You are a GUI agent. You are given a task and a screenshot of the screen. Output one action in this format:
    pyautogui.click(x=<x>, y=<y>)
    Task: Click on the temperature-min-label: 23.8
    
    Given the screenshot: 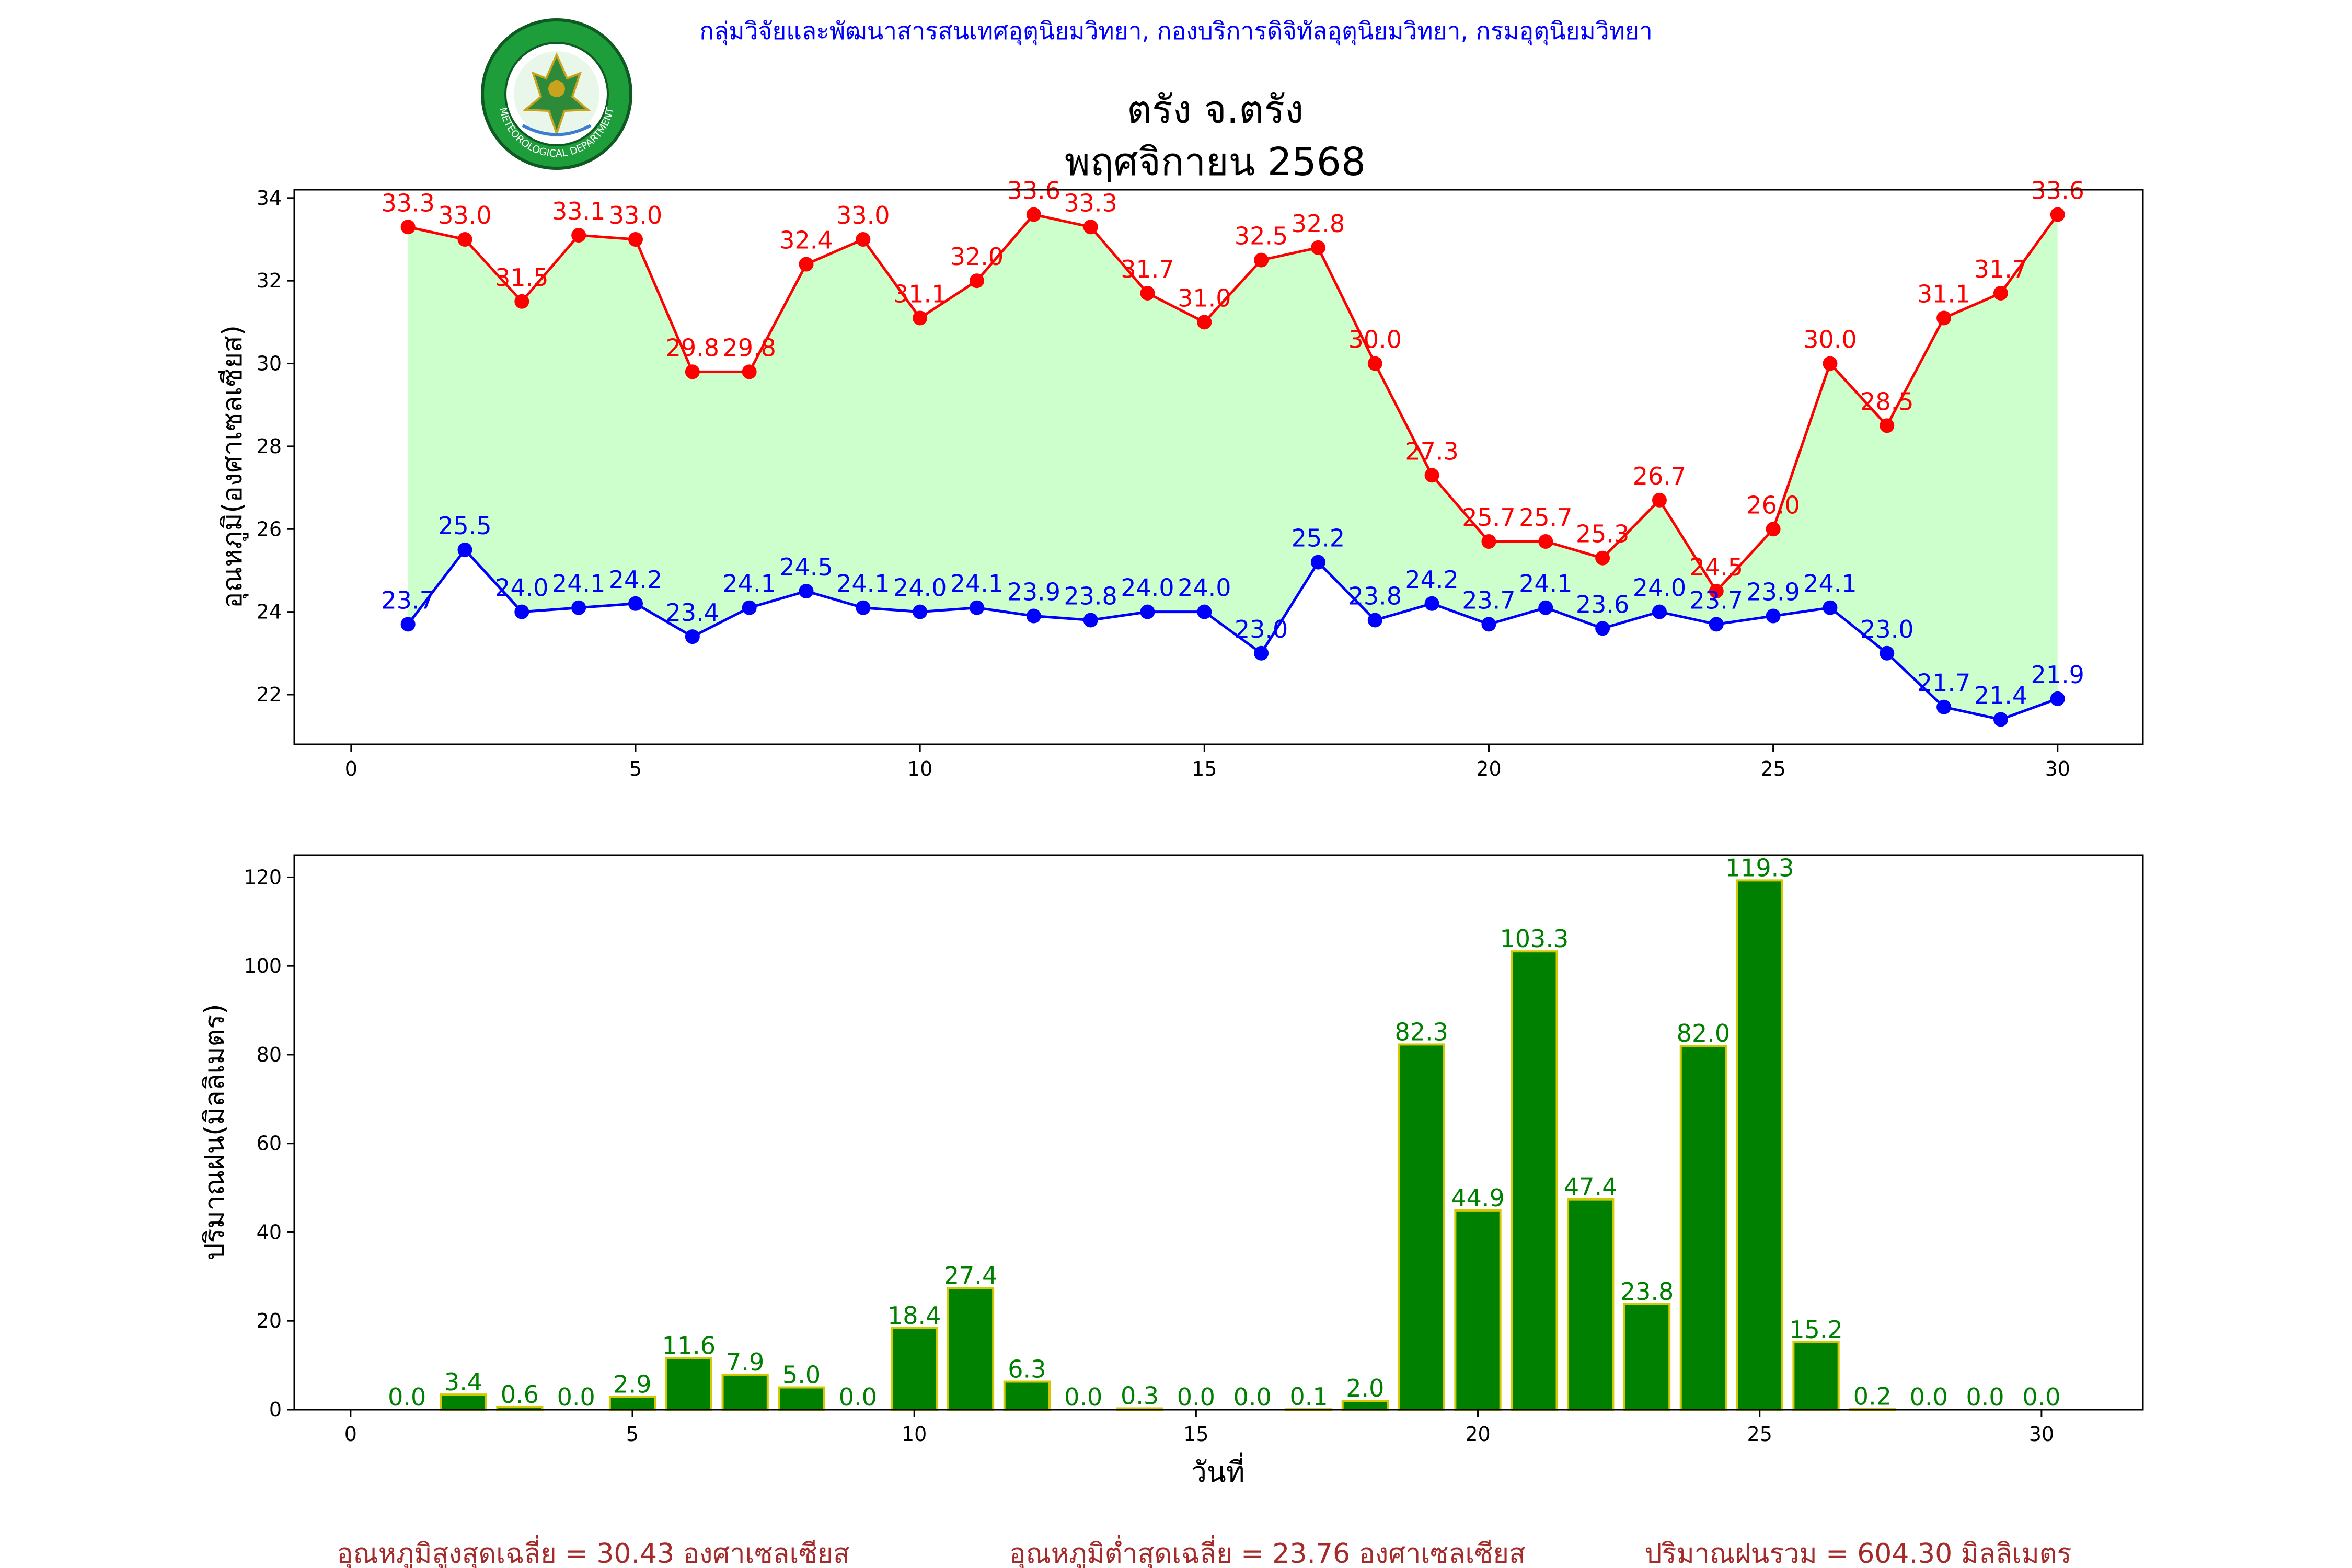 What is the action you would take?
    pyautogui.click(x=1375, y=596)
    